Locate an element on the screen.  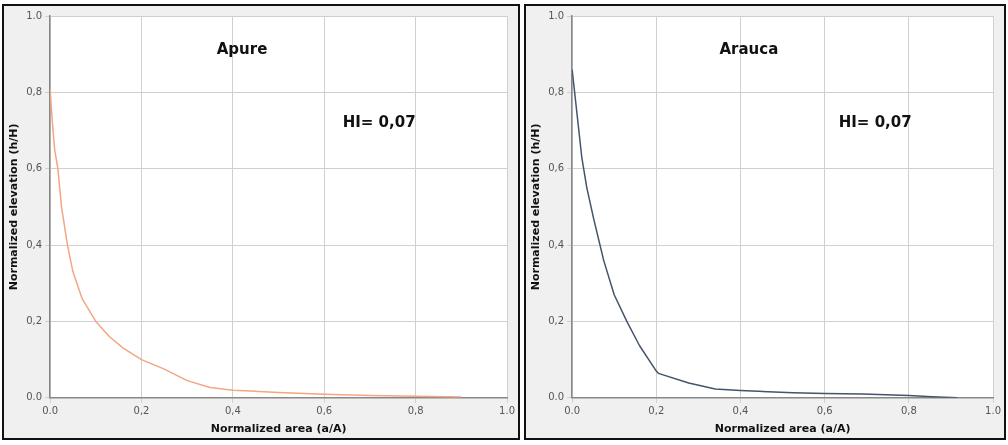
text: Arauca is located at coordinates (749, 49).